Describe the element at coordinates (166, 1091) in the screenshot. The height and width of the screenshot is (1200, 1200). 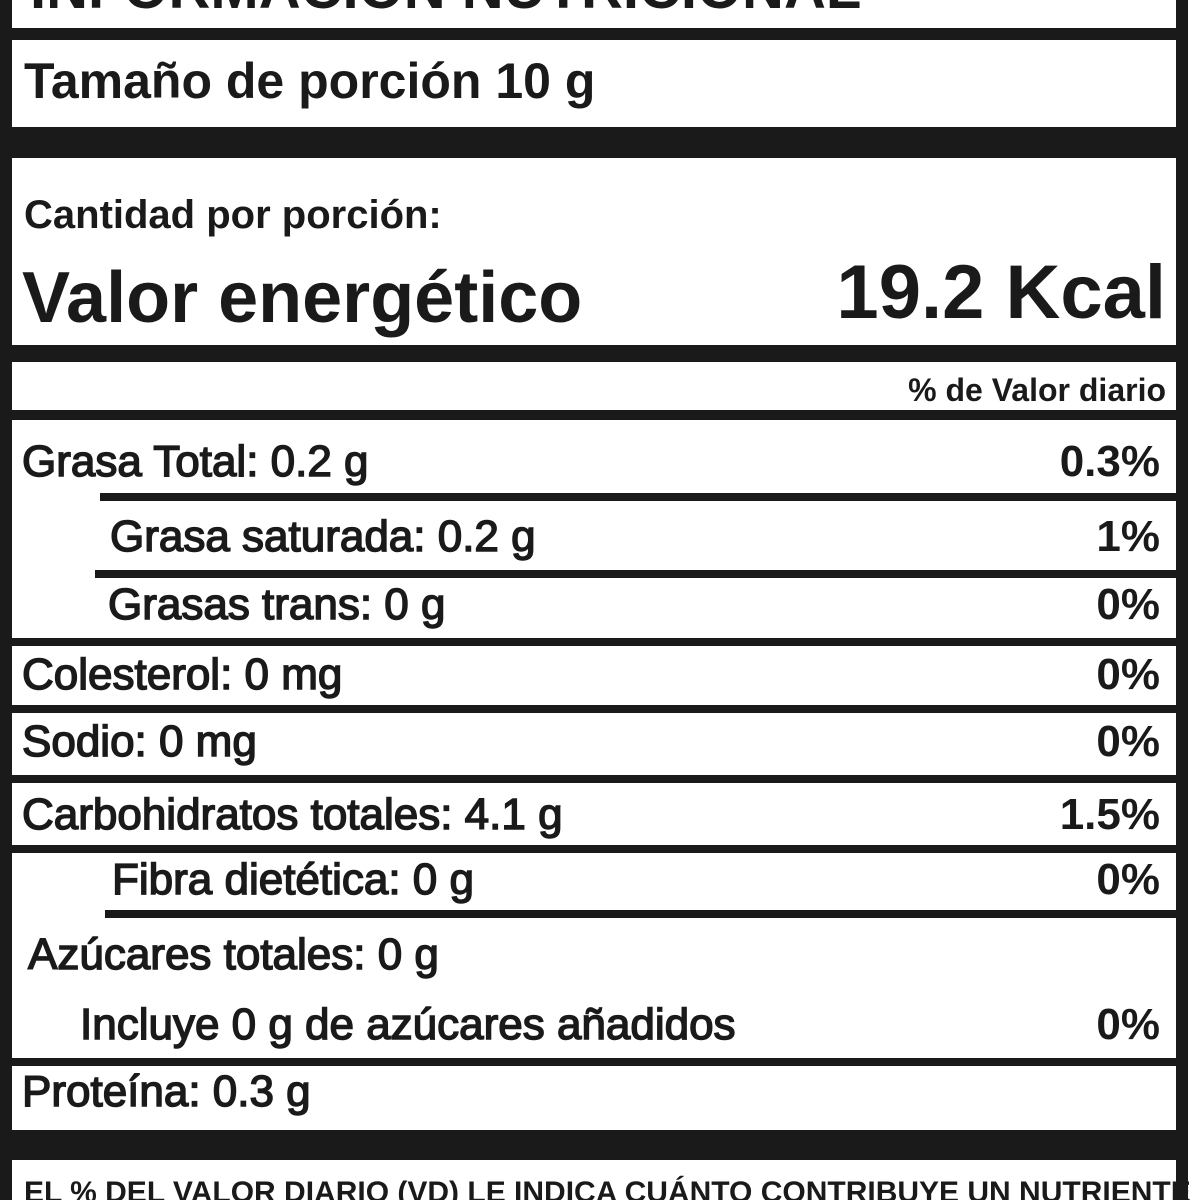
I see `row-label: Proteína: 0.3 g` at that location.